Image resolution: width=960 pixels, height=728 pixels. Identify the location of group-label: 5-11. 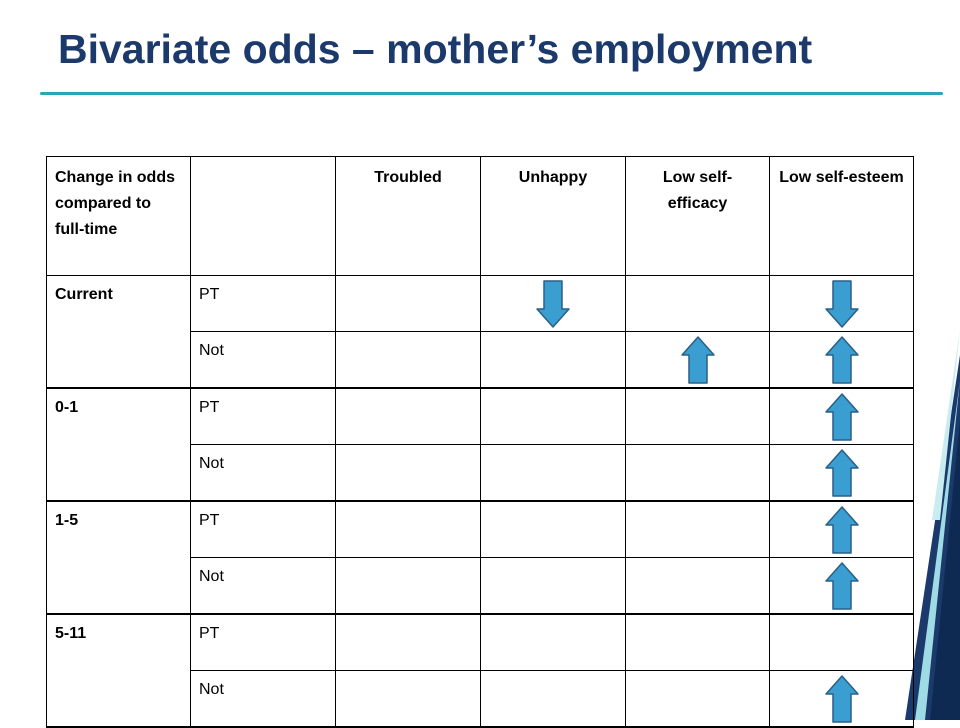
(118, 670).